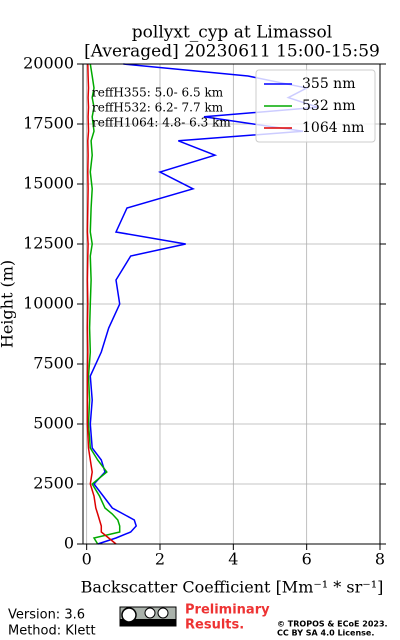  What do you see at coordinates (328, 84) in the screenshot?
I see `legend-label: 355 nm` at bounding box center [328, 84].